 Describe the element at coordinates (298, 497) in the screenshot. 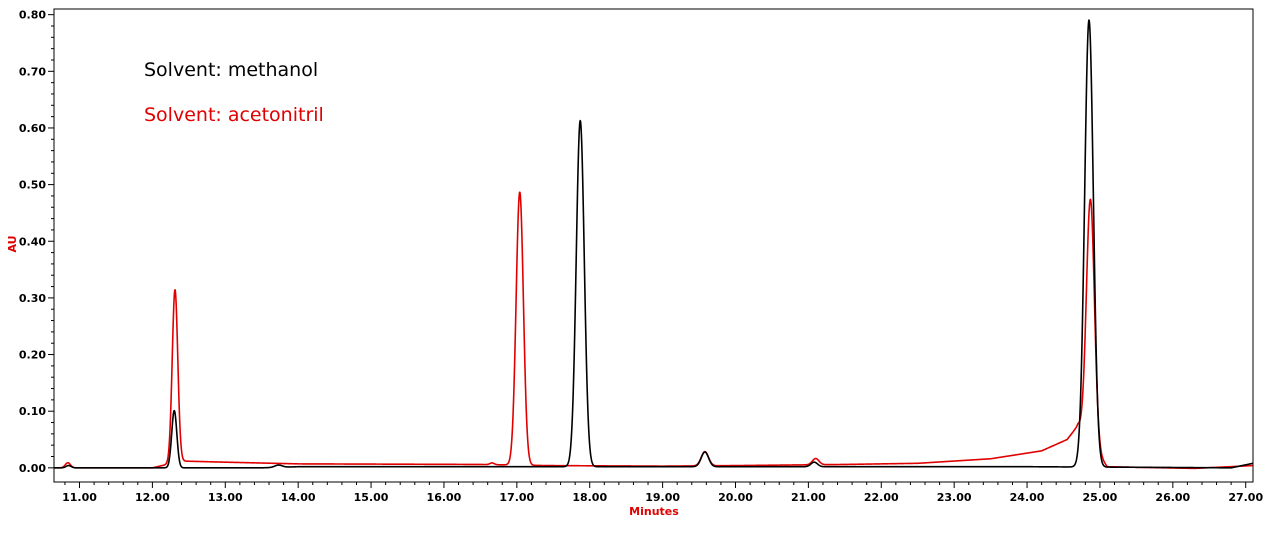

I see `x-tick-label: 14.00` at that location.